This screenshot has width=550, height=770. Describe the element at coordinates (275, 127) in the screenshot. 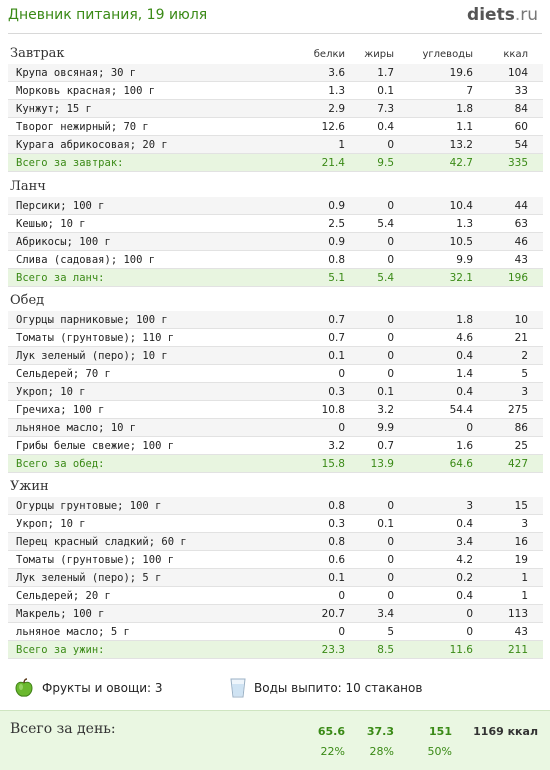

I see `food-row: Творог нежирный; 70 г 12.6 0.4 1.1 60` at that location.